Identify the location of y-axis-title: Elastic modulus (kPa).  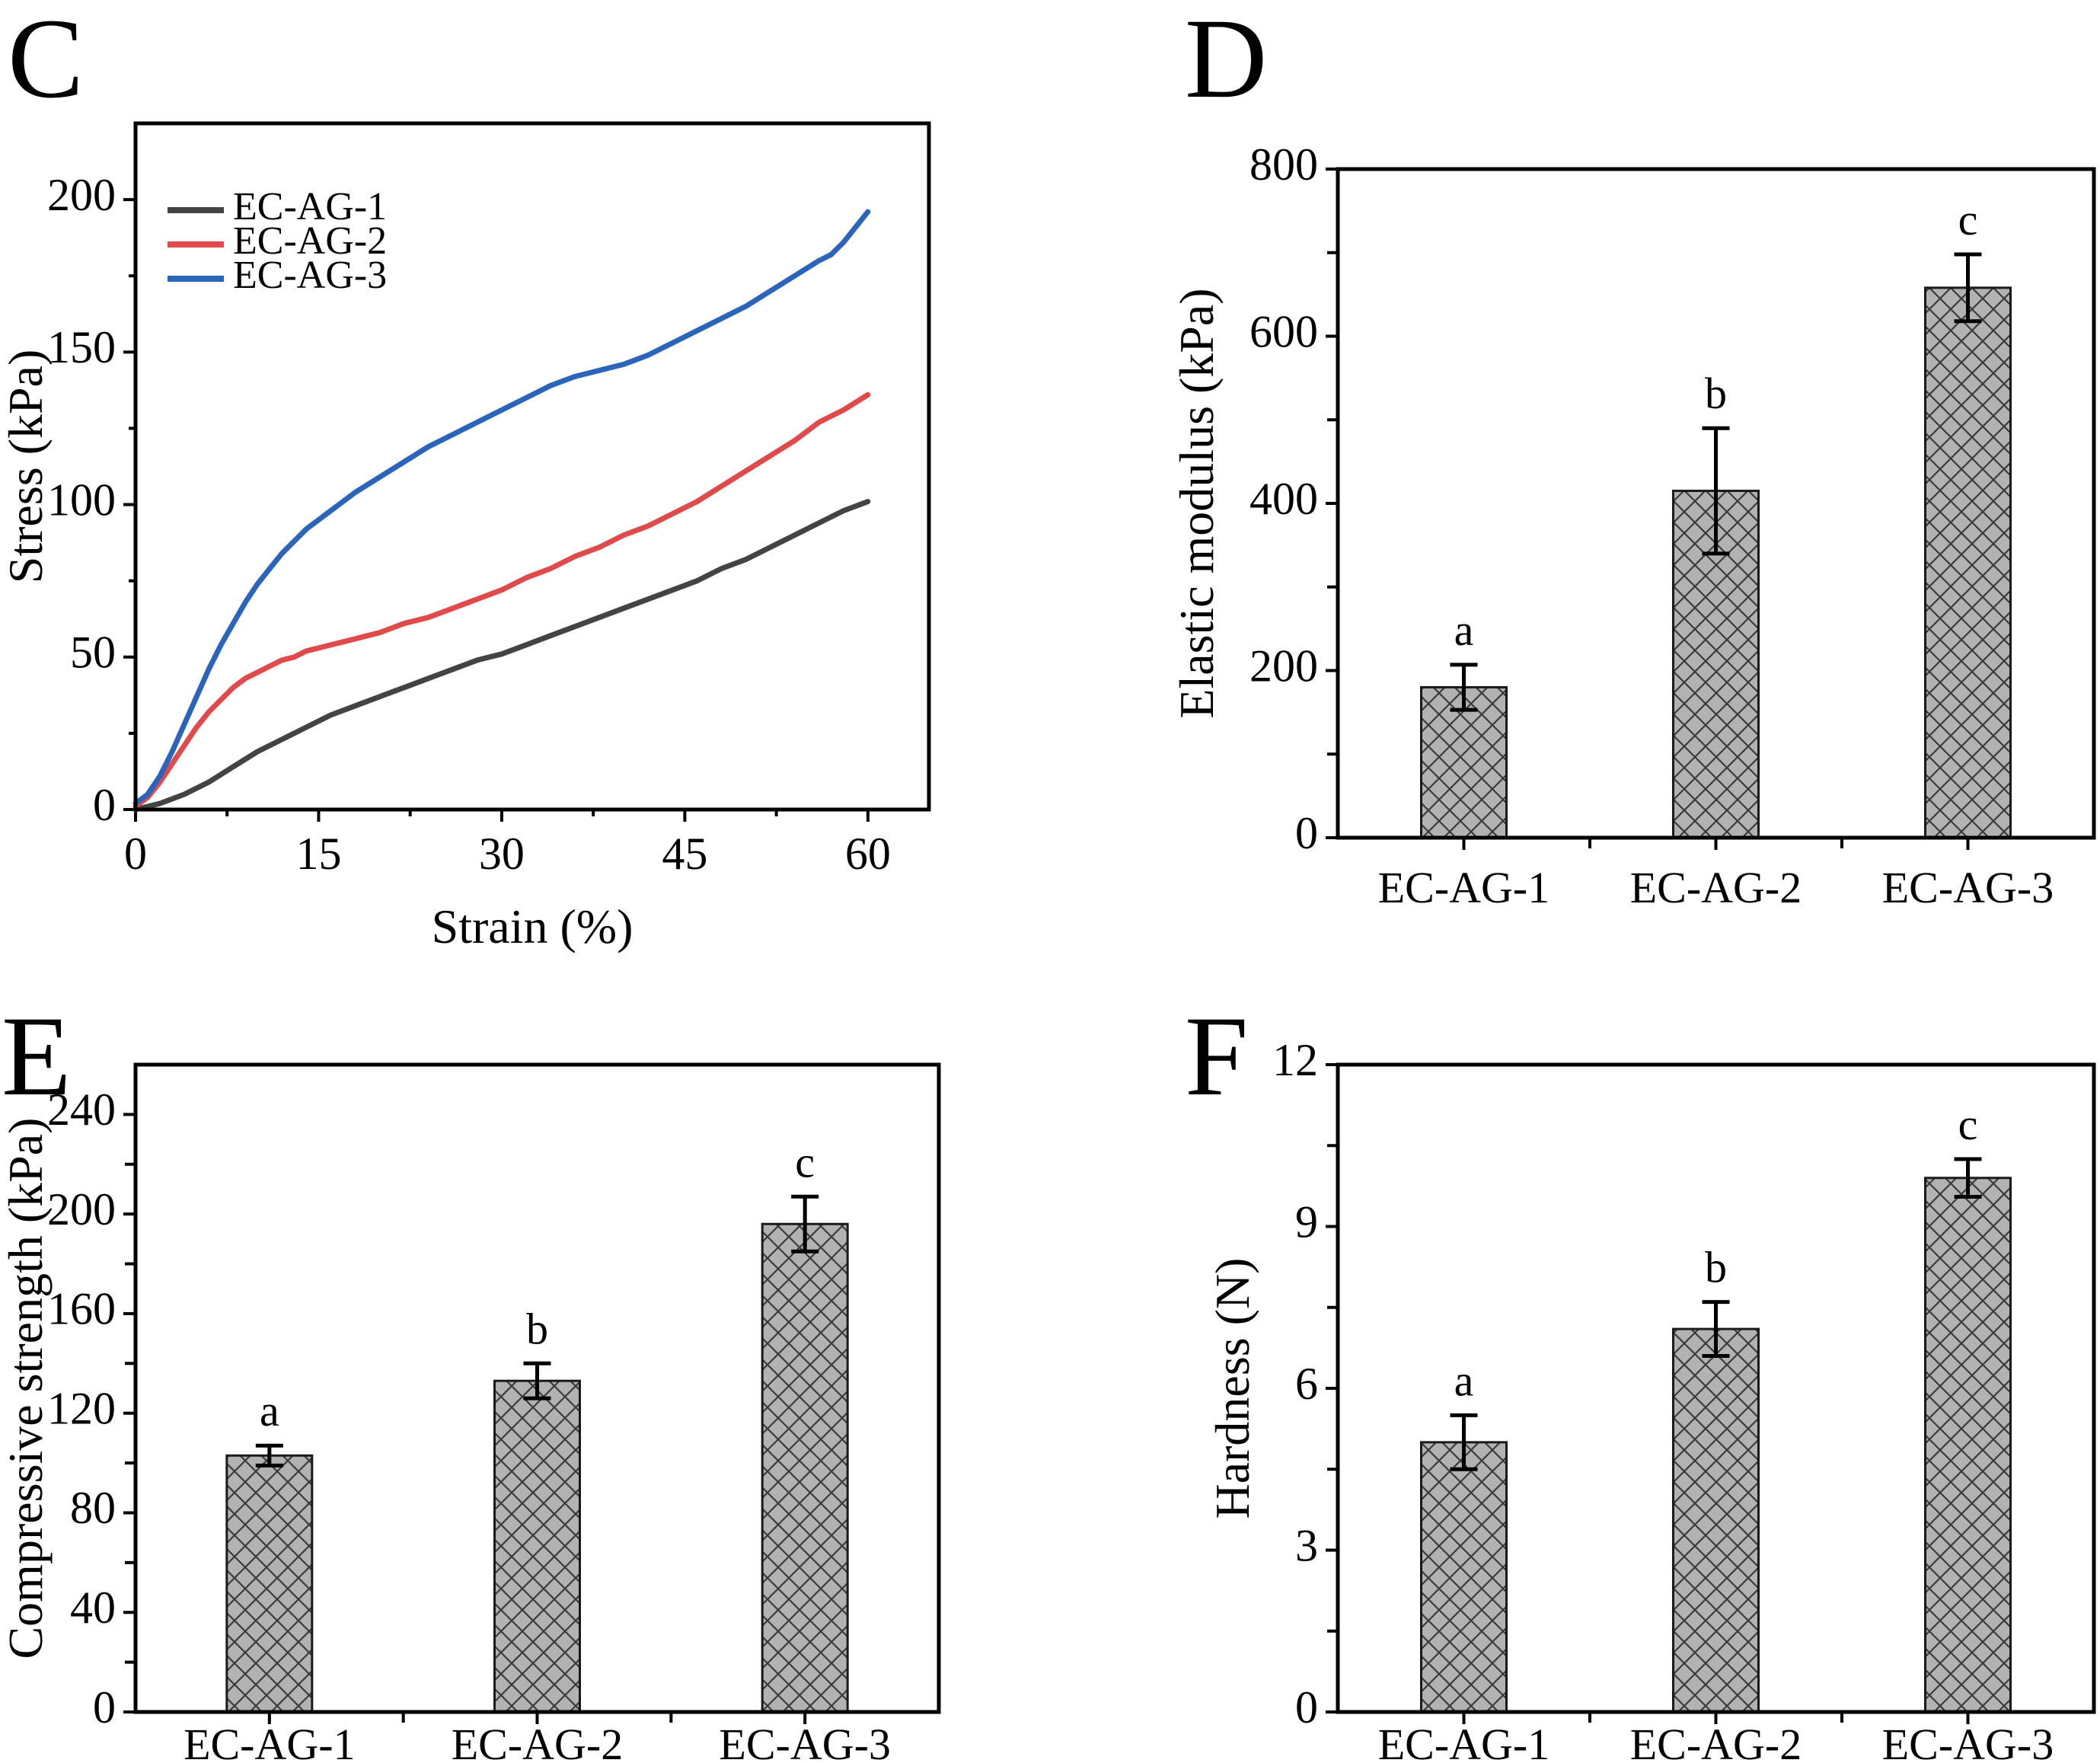
(1197, 503).